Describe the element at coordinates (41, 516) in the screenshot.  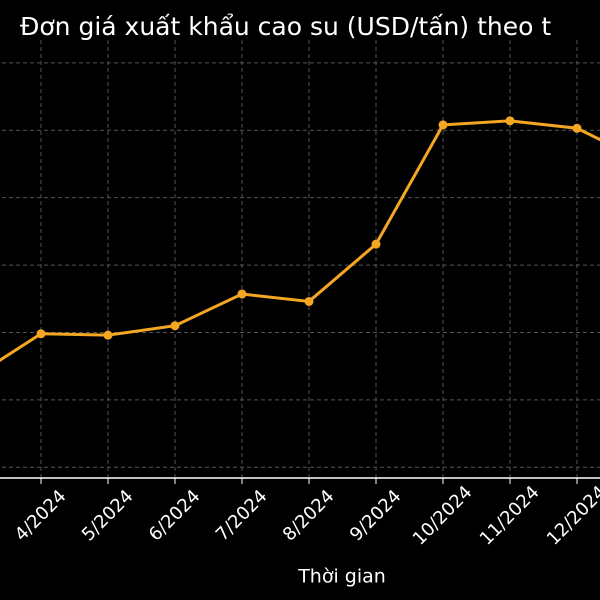
I see `x-tick-label: 4/2024` at that location.